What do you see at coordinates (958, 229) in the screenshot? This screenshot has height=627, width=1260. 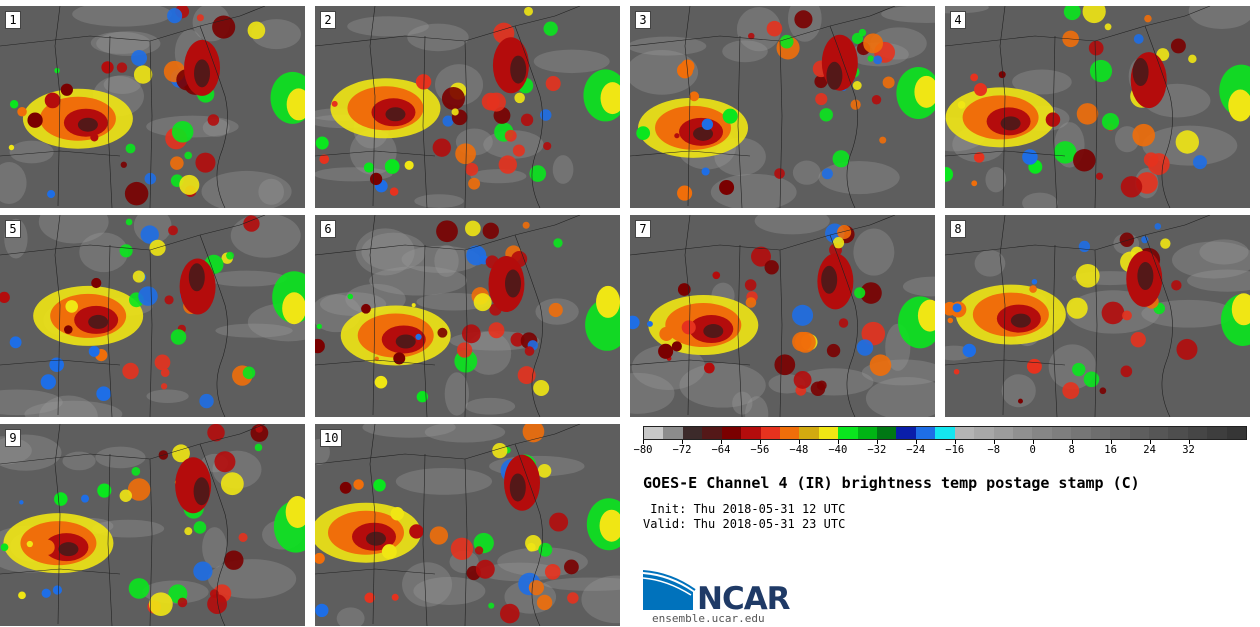 I see `panel-number-label: 8` at bounding box center [958, 229].